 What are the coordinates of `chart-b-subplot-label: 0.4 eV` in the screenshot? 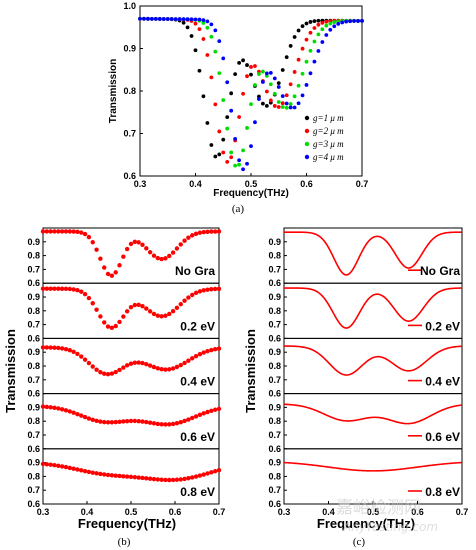 It's located at (197, 382).